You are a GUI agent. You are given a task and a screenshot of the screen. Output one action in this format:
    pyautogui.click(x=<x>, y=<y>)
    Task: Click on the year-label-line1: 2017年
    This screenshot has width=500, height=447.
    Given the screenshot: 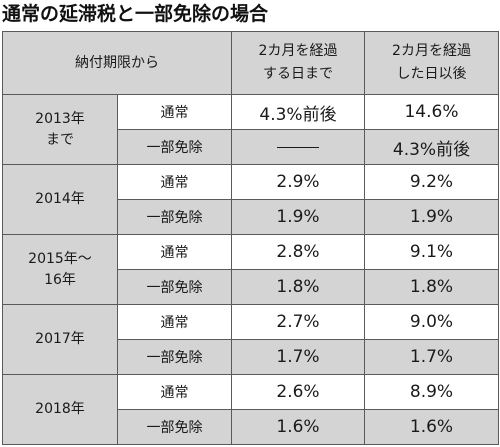 What is the action you would take?
    pyautogui.click(x=60, y=339)
    